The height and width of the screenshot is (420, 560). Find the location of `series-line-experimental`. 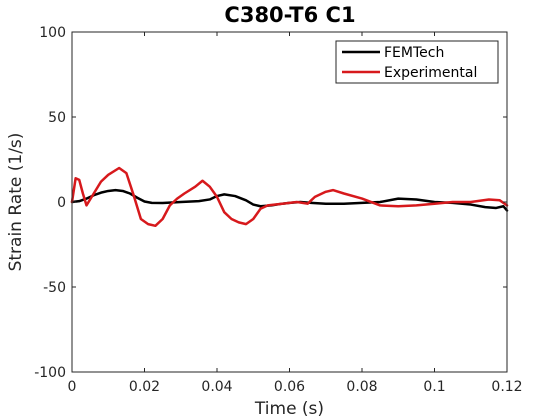

series-line-experimental is located at coordinates (289, 197).